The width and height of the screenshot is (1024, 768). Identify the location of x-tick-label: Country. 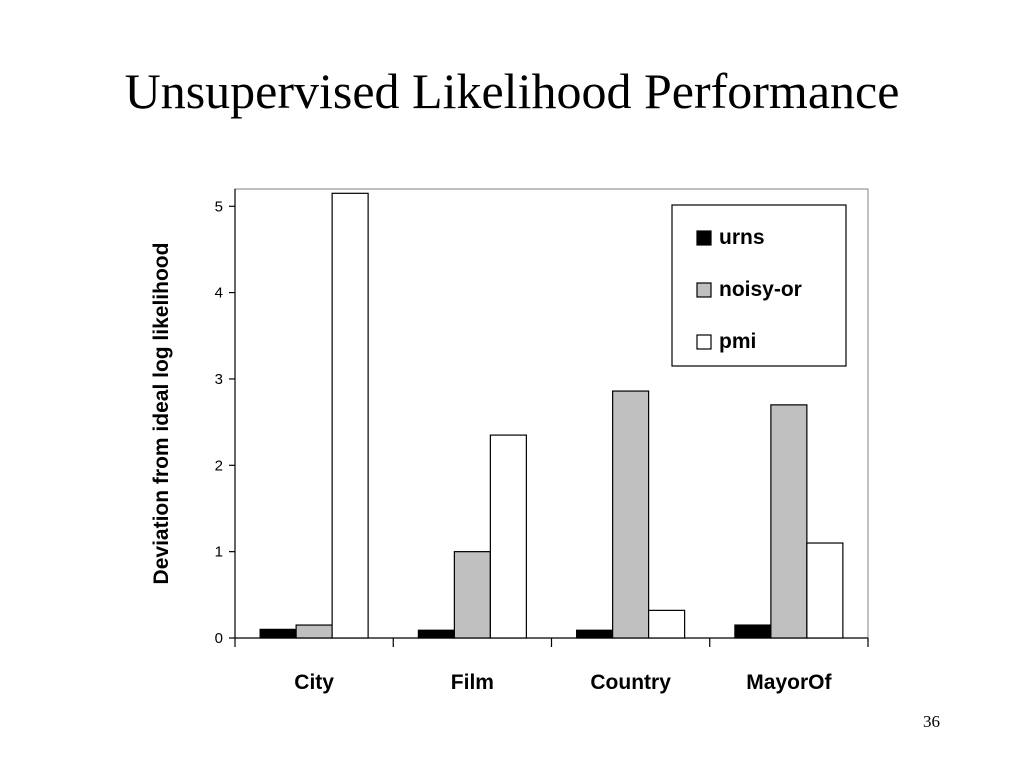
(630, 682).